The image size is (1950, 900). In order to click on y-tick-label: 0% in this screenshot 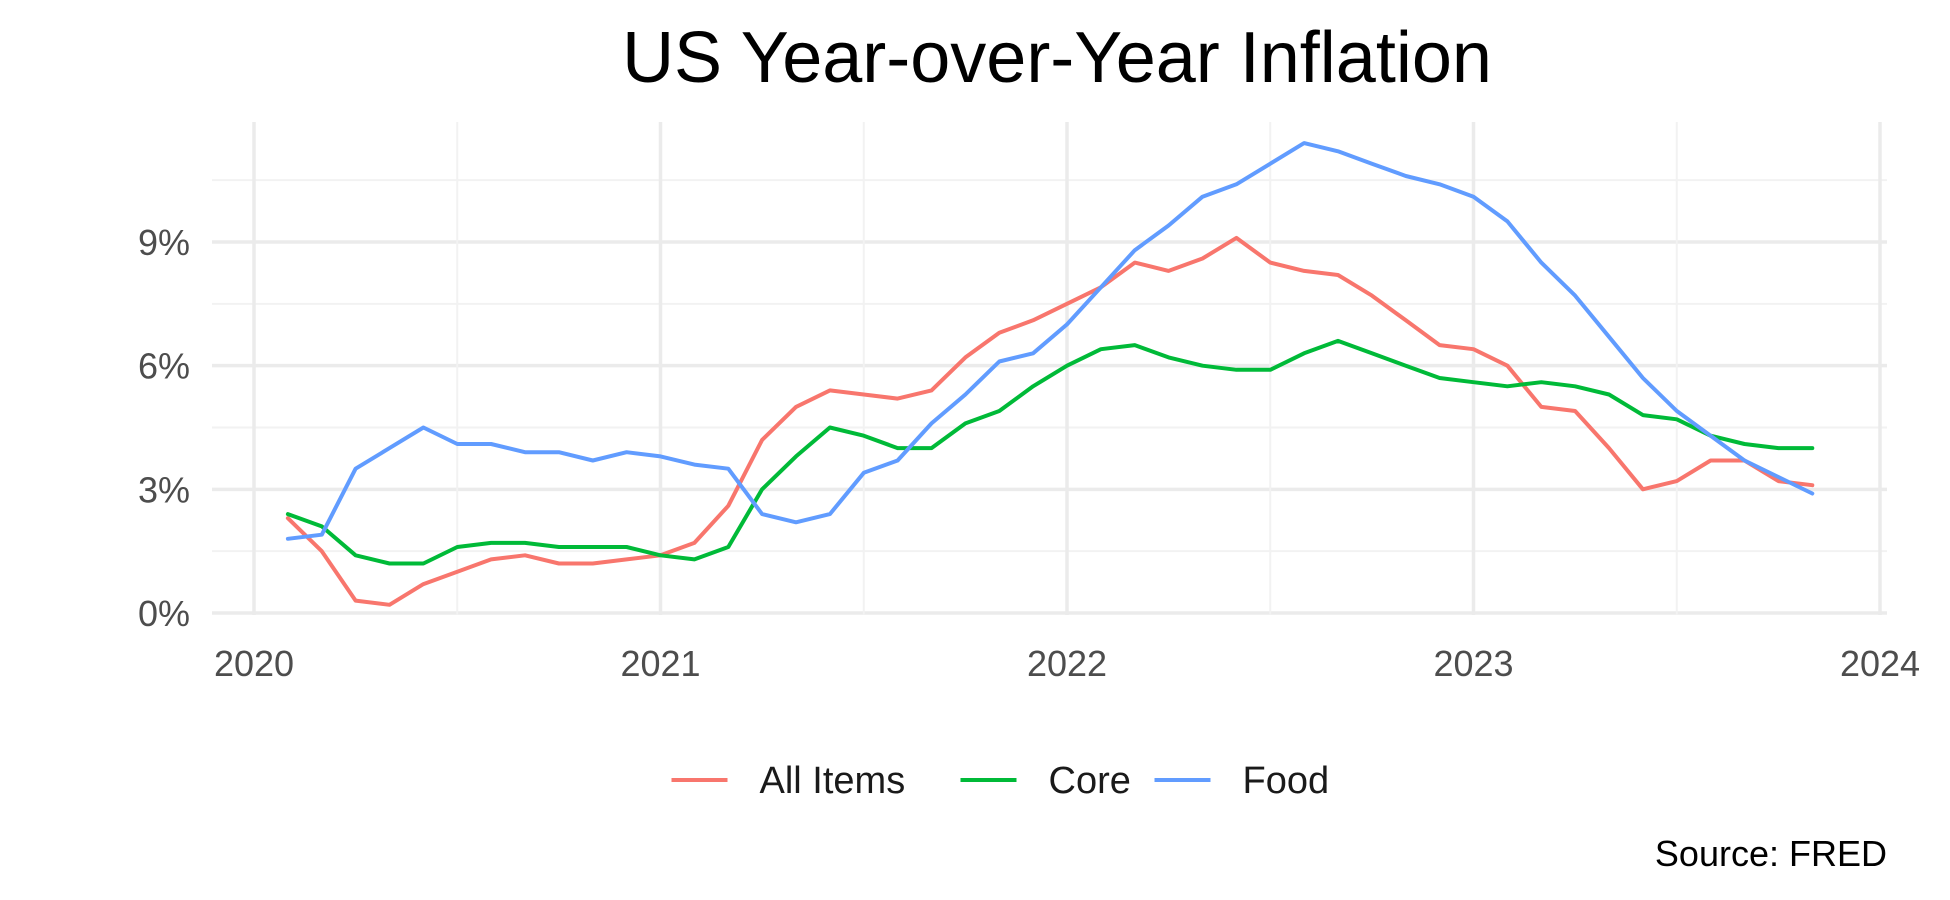, I will do `click(164, 613)`.